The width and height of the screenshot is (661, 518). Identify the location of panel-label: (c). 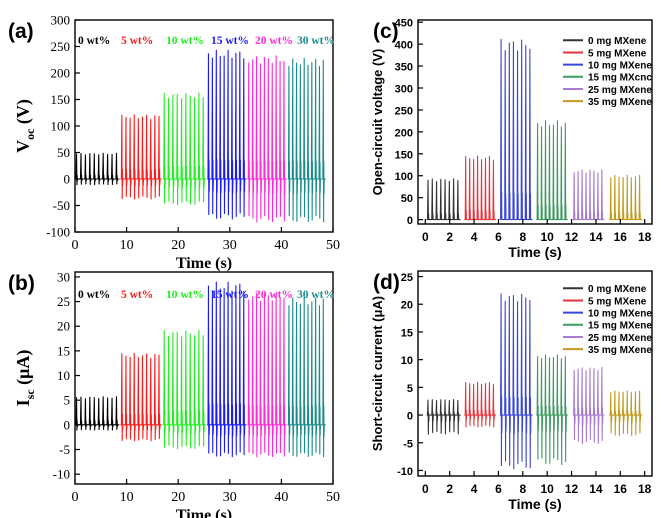
(386, 31).